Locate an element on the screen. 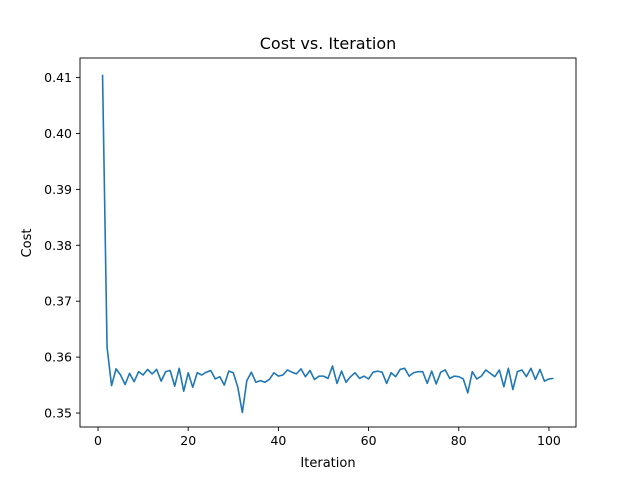 This screenshot has width=640, height=480. x-tick-label: 80 is located at coordinates (459, 440).